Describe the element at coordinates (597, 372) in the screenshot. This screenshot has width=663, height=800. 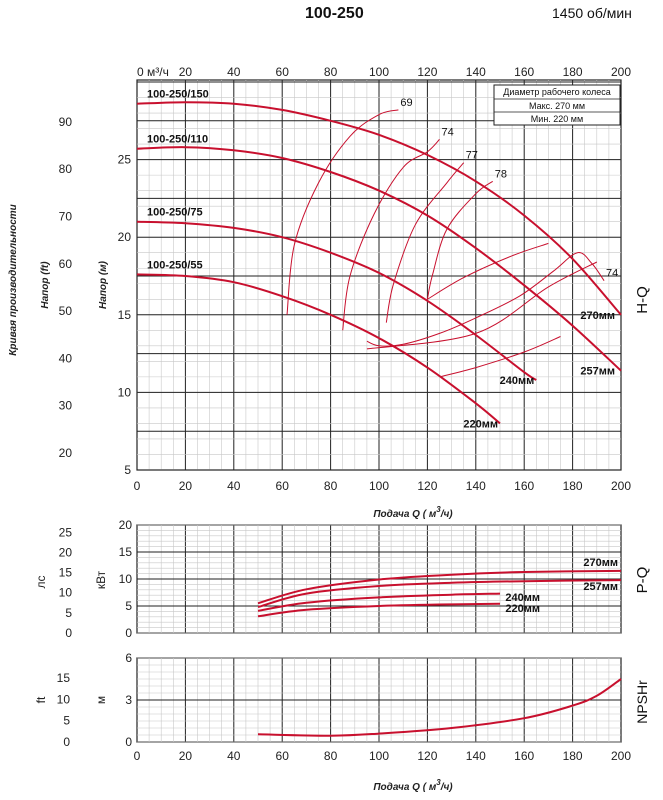
I see `hq-curve-end-label: 257мм` at that location.